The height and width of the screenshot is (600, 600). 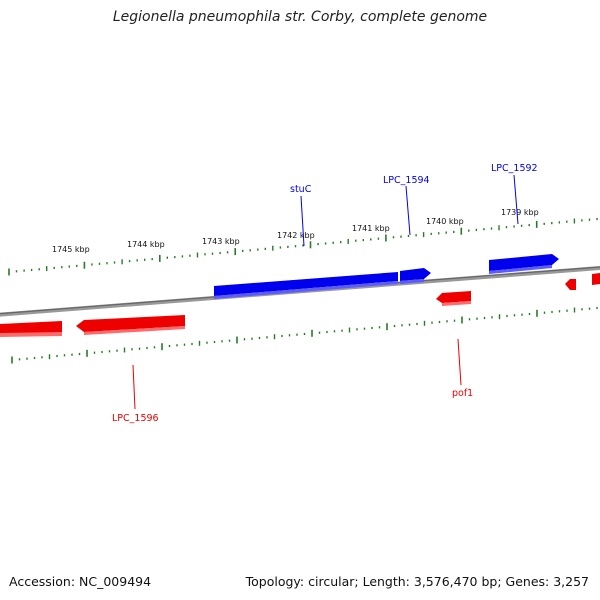 What do you see at coordinates (71, 249) in the screenshot?
I see `scale-label-1745: 1745 kbp` at bounding box center [71, 249].